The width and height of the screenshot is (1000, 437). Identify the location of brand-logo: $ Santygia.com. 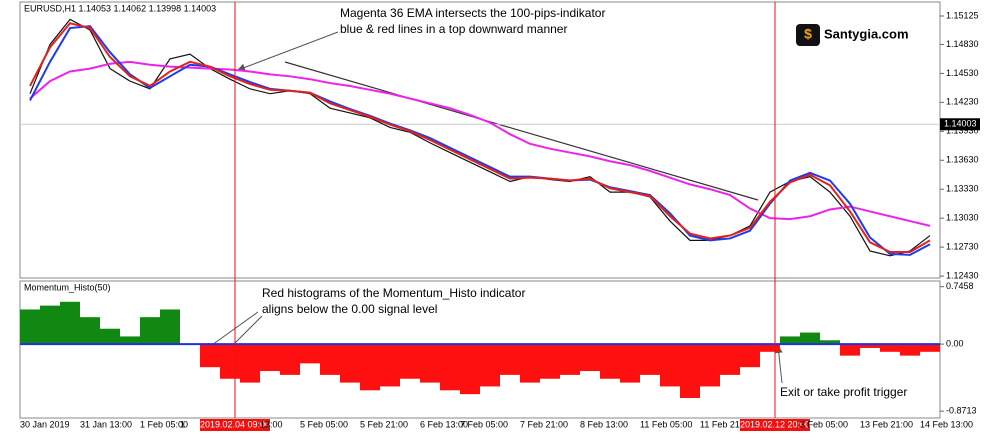
(852, 35).